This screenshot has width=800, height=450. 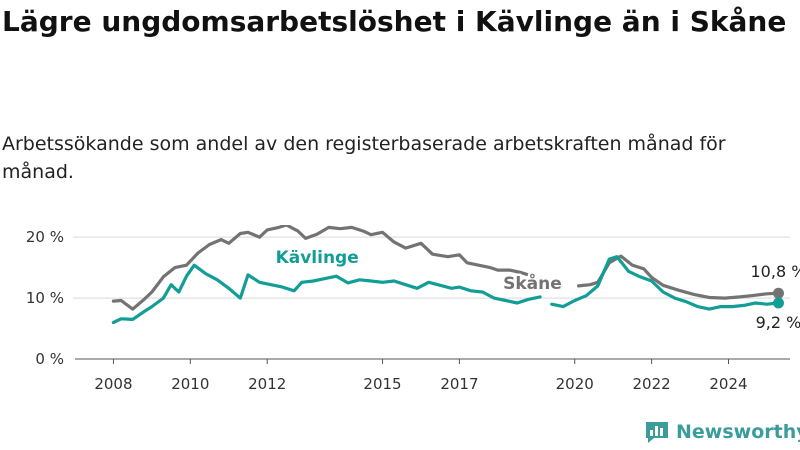 I want to click on end-point-kavlinge, so click(x=778, y=303).